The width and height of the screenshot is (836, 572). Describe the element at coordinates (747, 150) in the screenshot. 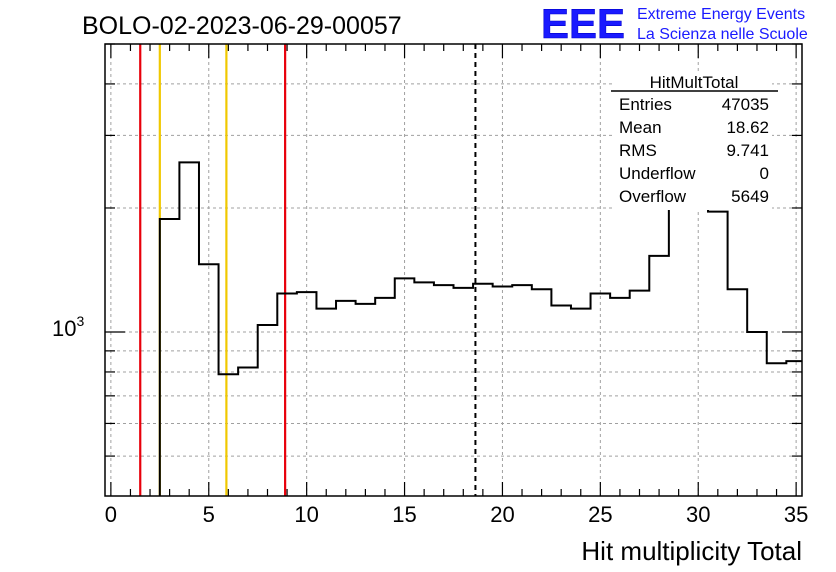

I see `stats-row-value: 9.741` at that location.